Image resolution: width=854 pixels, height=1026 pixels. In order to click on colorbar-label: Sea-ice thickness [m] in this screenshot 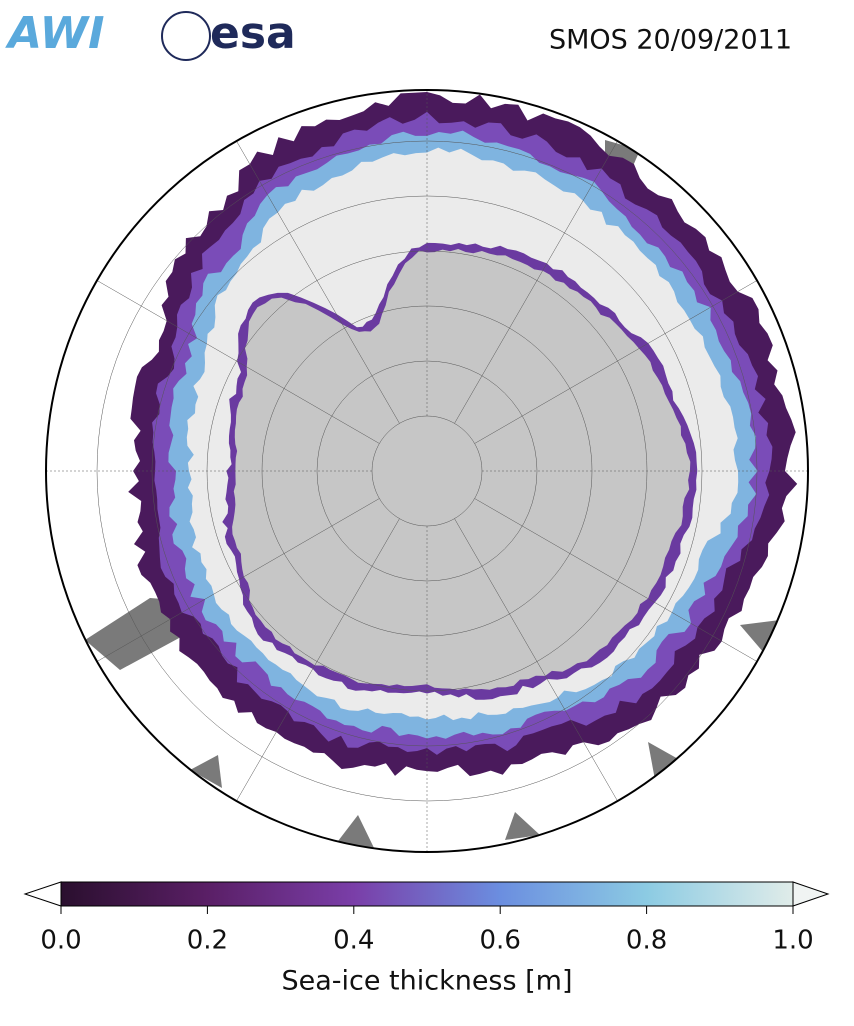, I will do `click(426, 981)`.